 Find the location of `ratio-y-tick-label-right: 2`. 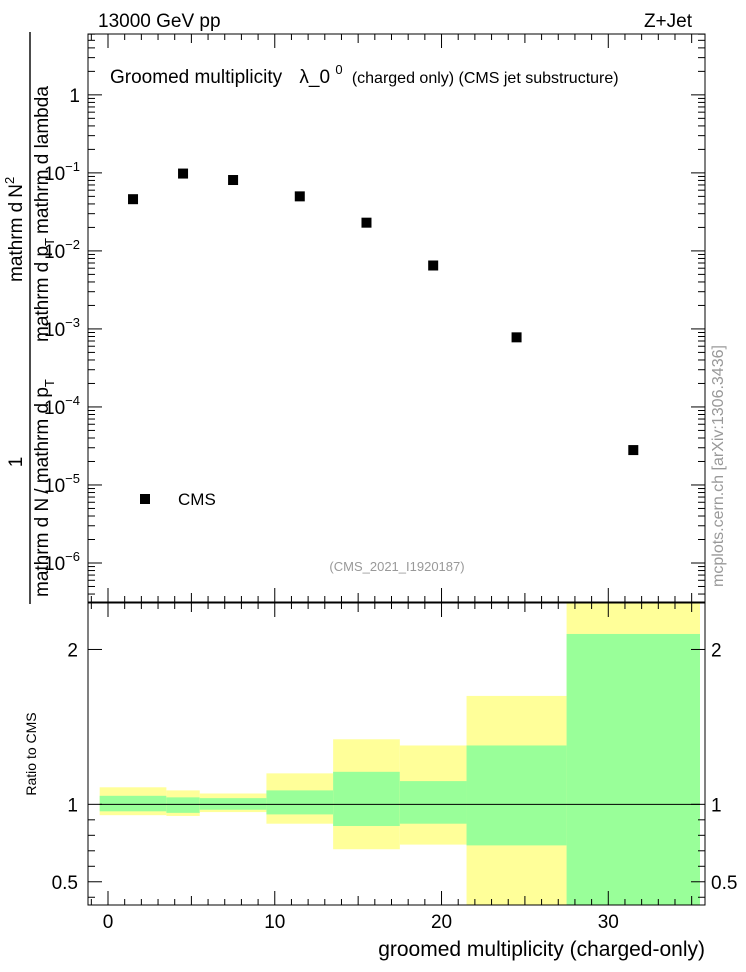

ratio-y-tick-label-right: 2 is located at coordinates (716, 650).